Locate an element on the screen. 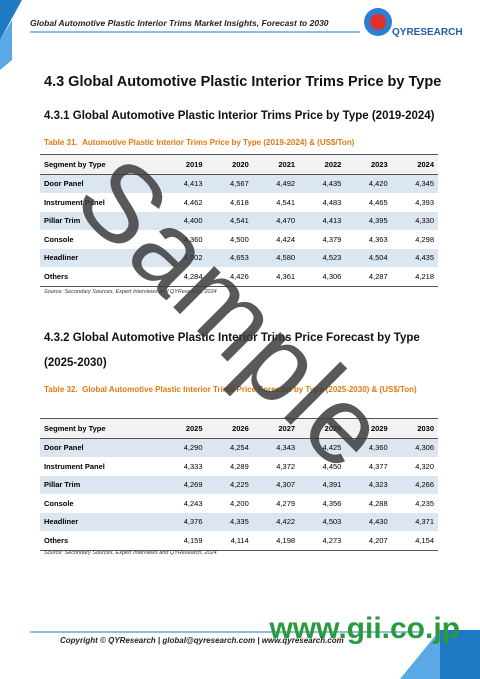  caption-label: Table 32. is located at coordinates (61, 389).